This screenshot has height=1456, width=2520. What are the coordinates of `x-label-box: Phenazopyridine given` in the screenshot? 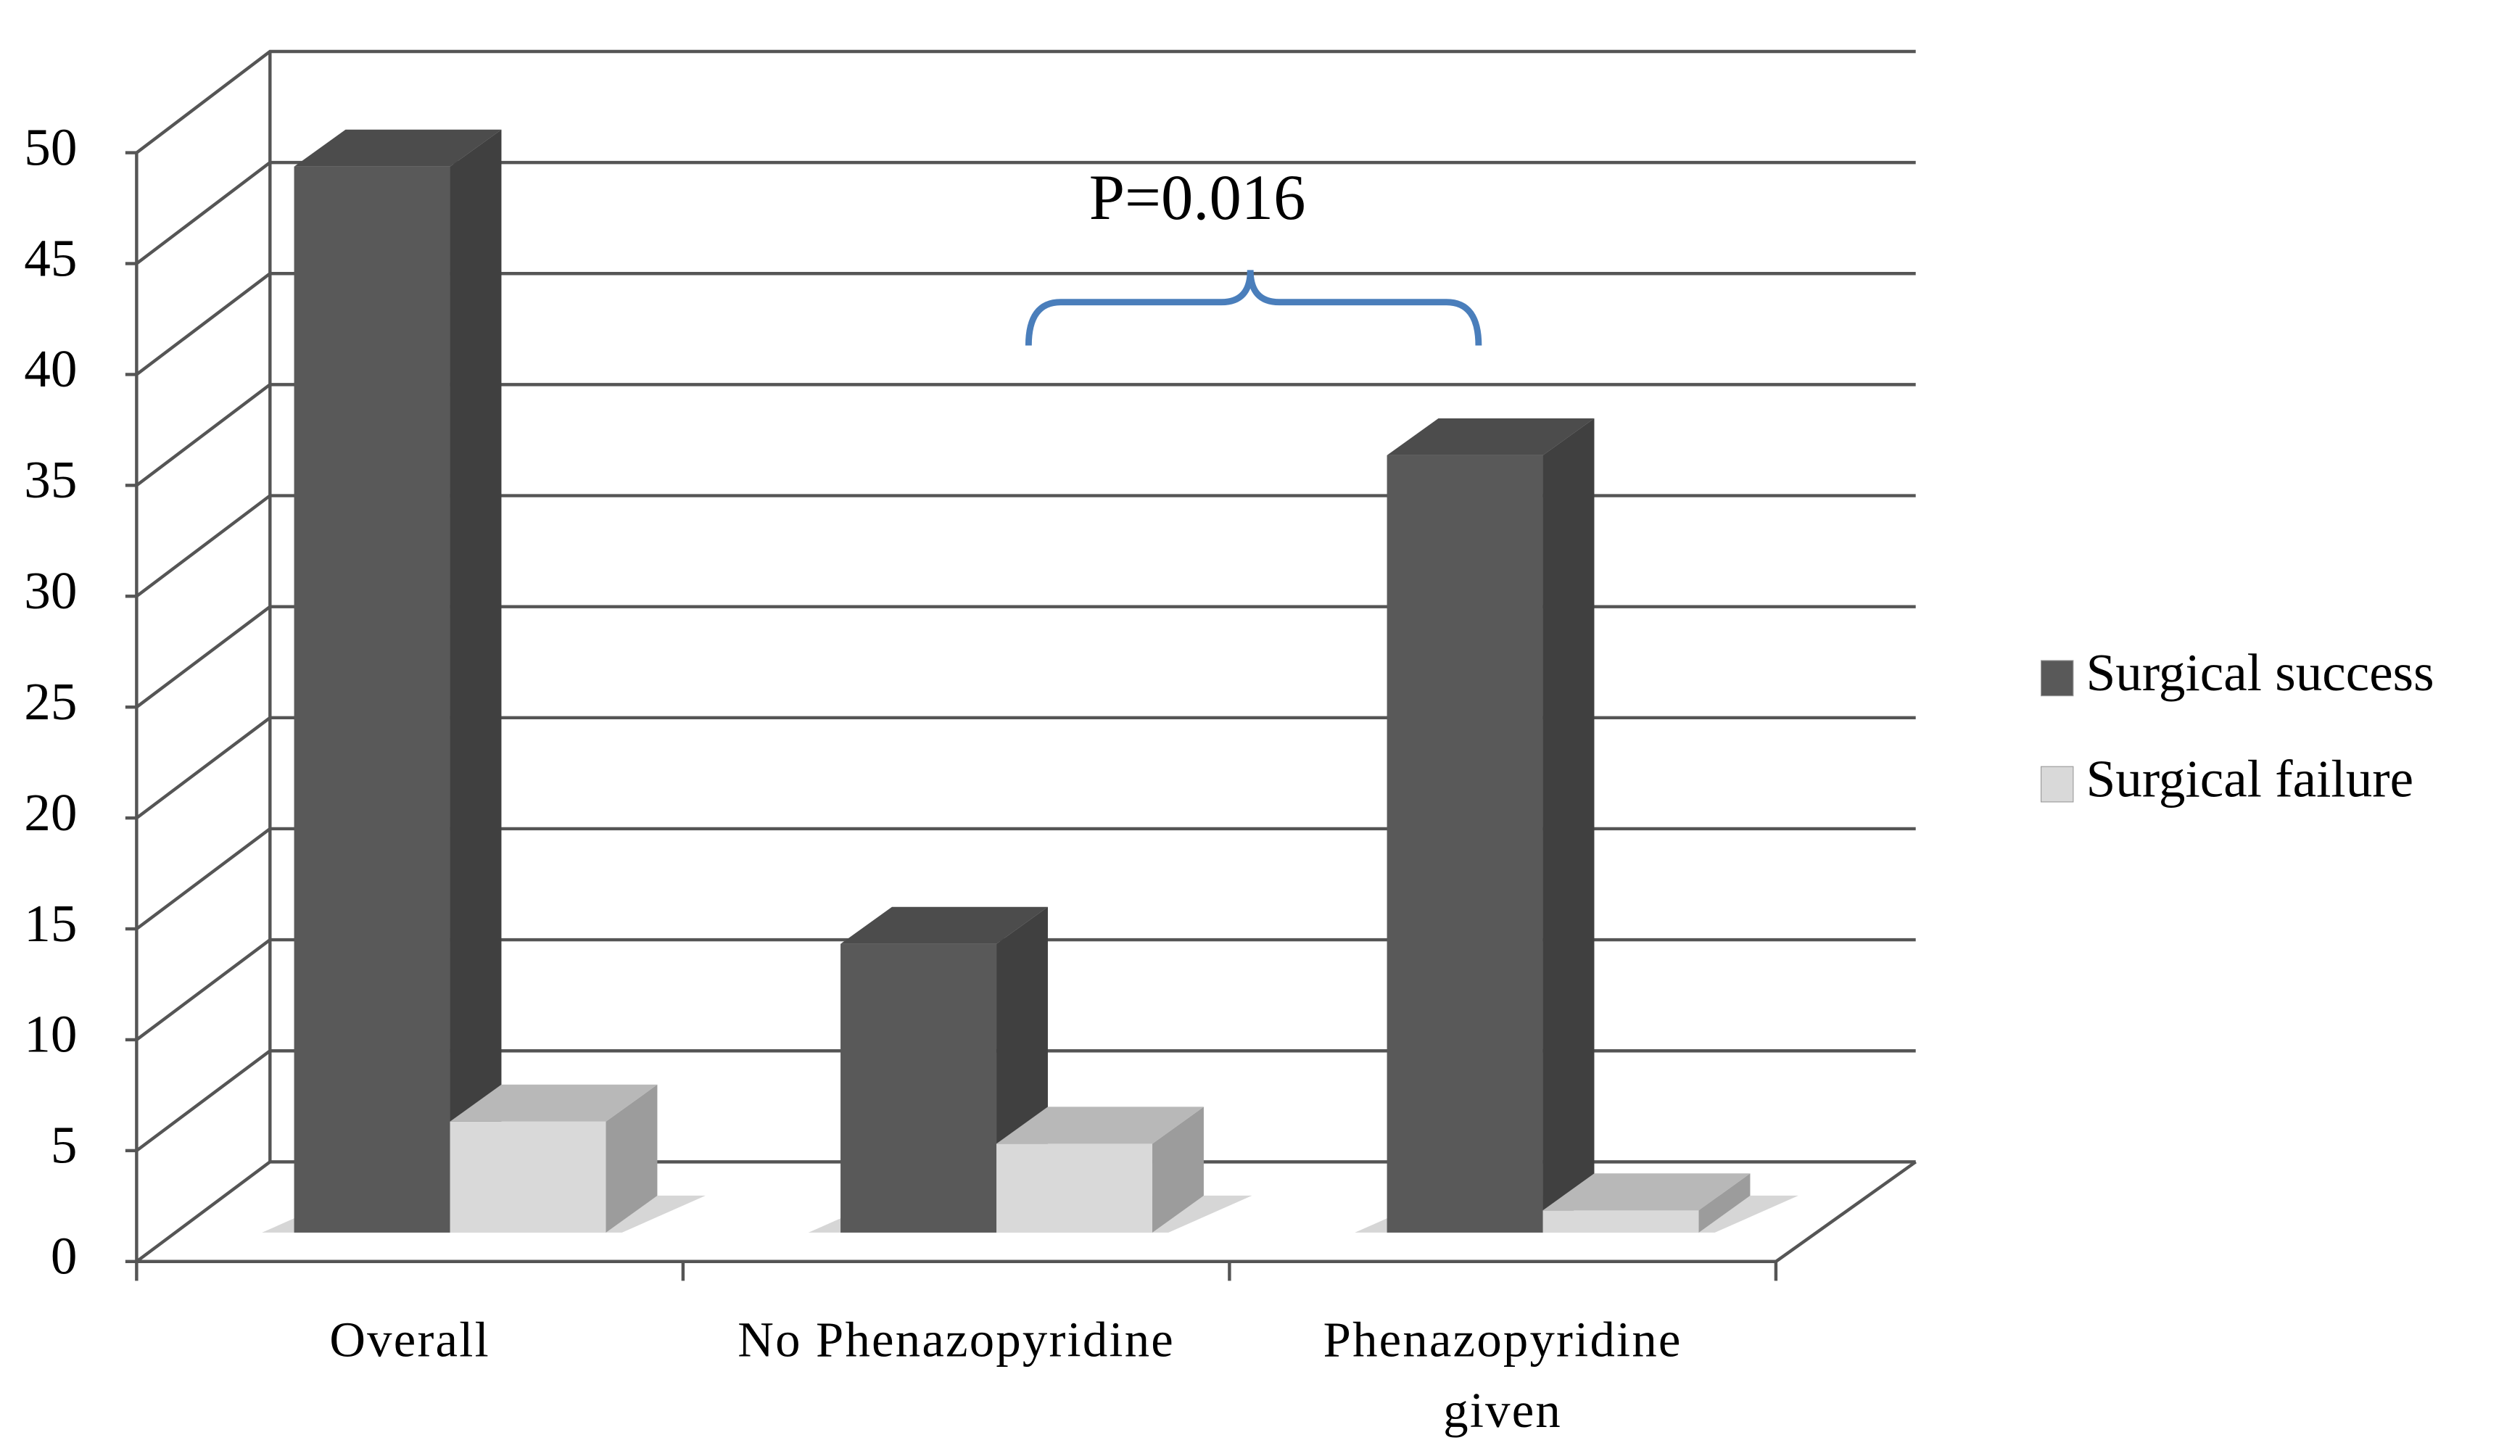 It's located at (1502, 1375).